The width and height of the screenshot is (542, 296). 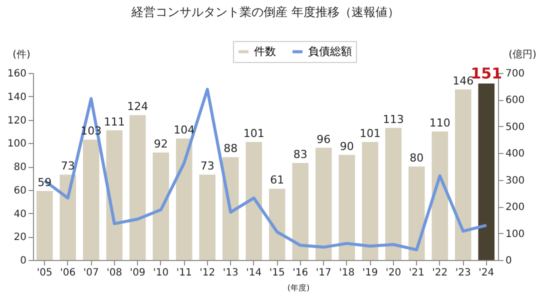 I want to click on x-tick-label: '22, so click(x=440, y=273).